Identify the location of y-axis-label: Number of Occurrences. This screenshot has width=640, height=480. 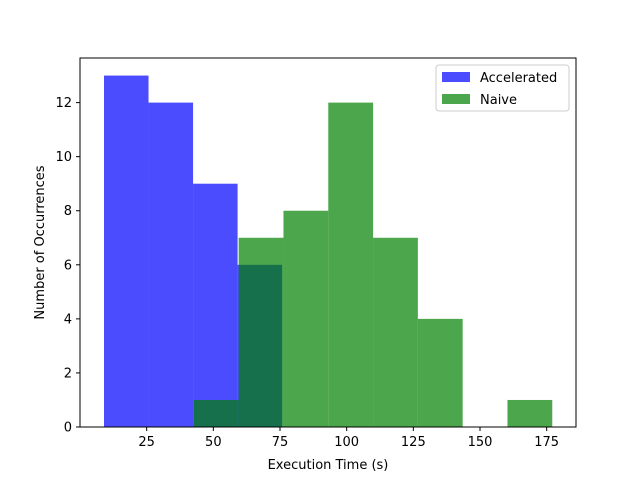
(40, 242).